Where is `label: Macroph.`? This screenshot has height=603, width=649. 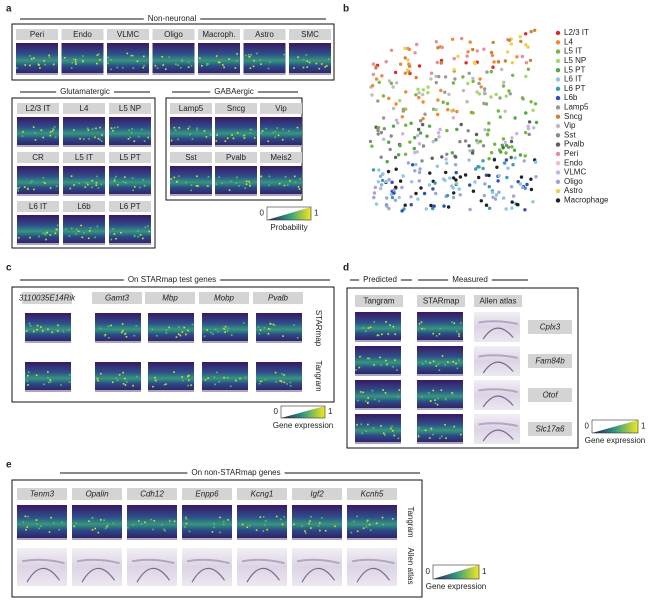
label: Macroph. is located at coordinates (218, 34).